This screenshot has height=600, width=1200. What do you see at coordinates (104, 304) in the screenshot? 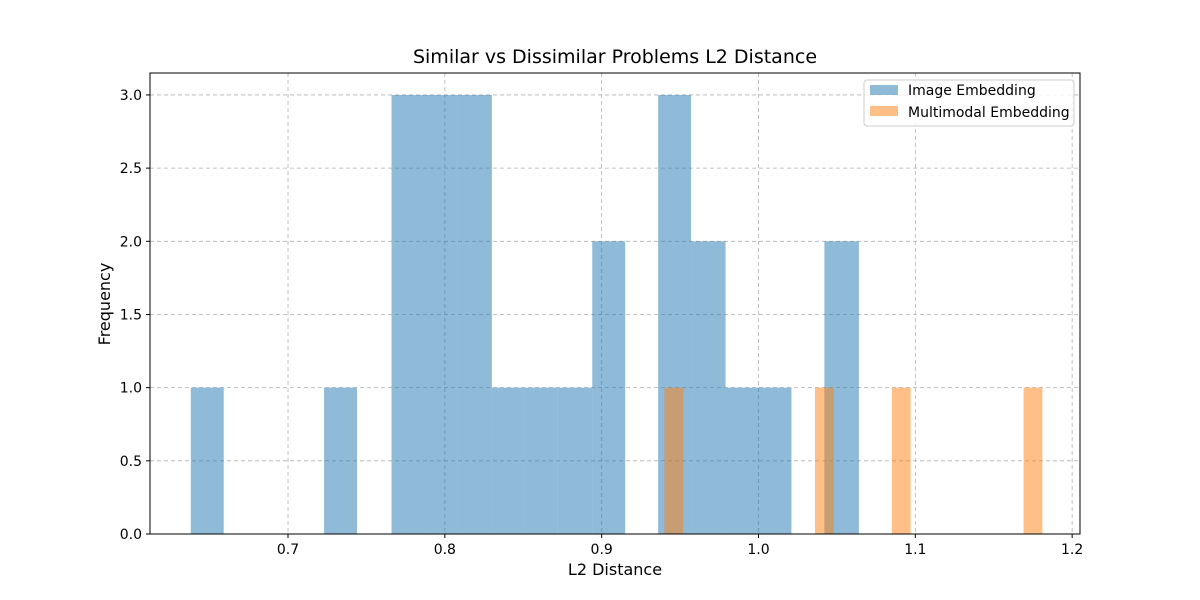
I see `y-axis-label: Frequency` at bounding box center [104, 304].